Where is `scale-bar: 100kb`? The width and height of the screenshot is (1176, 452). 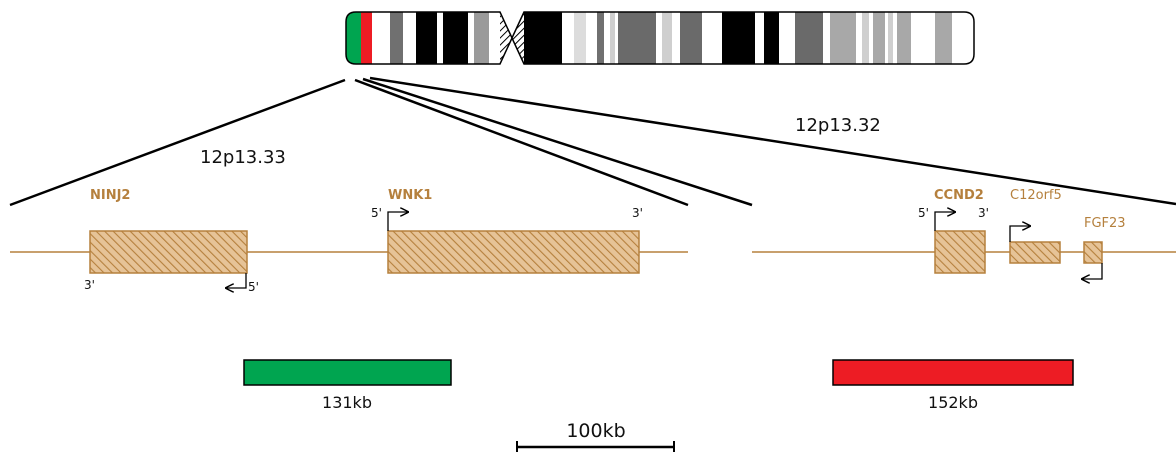
scale-bar: 100kb is located at coordinates (595, 436).